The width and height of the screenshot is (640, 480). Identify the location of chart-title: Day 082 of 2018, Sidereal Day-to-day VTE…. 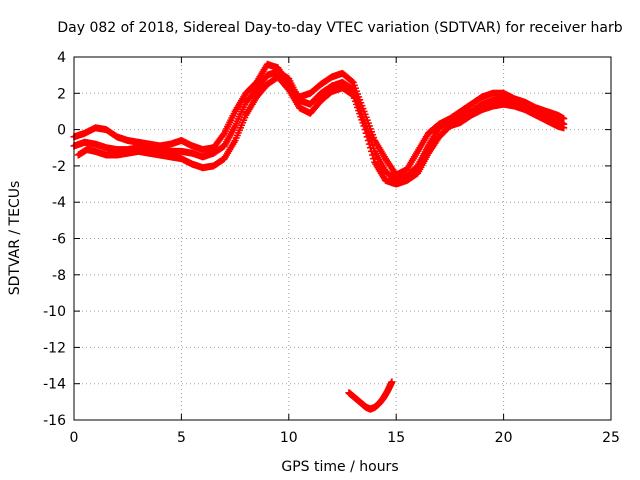
(339, 28).